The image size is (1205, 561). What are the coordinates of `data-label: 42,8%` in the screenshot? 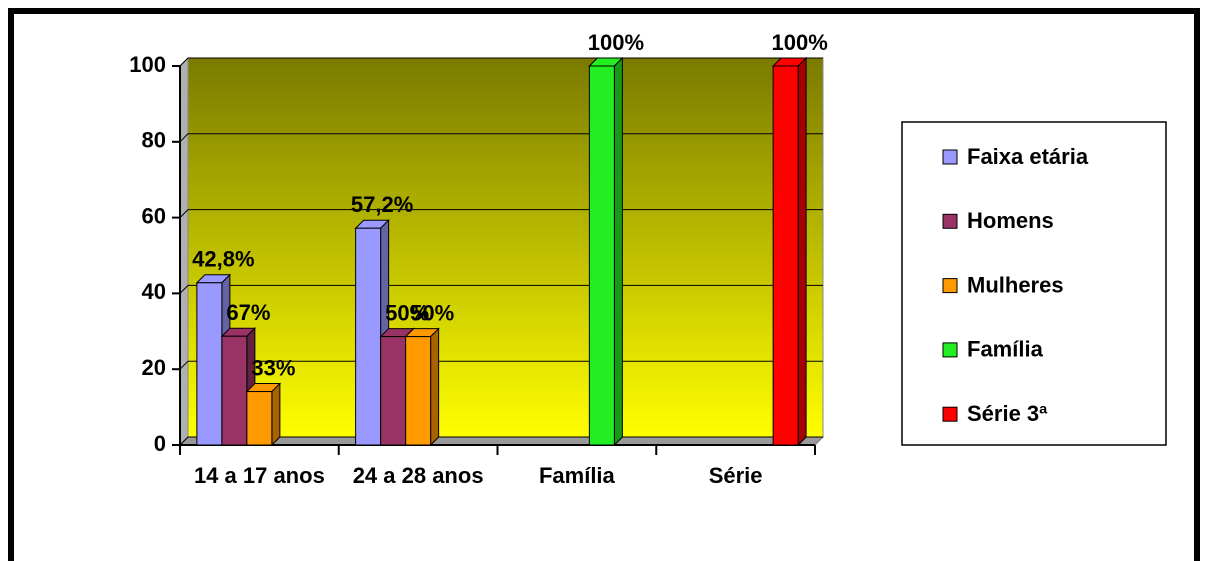 It's located at (223, 259).